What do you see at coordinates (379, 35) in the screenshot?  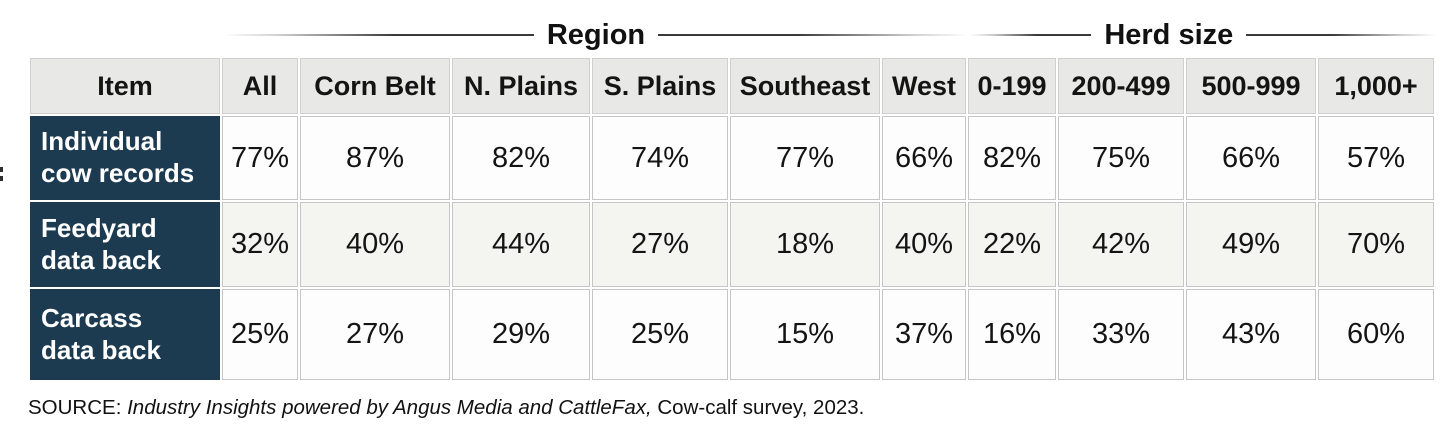 I see `region-left-rule` at bounding box center [379, 35].